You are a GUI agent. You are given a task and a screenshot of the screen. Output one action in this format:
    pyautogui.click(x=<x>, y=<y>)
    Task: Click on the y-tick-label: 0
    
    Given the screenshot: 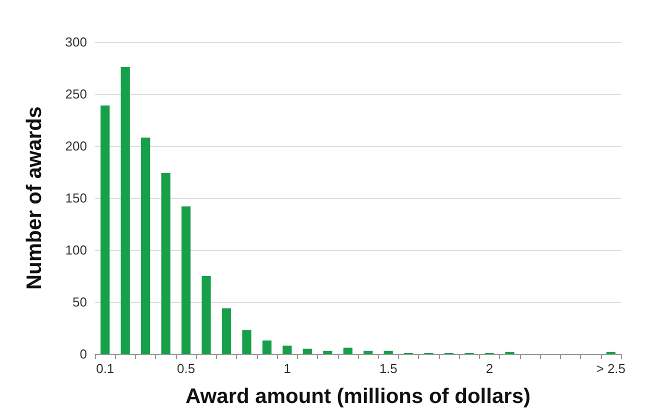 What is the action you would take?
    pyautogui.click(x=83, y=354)
    